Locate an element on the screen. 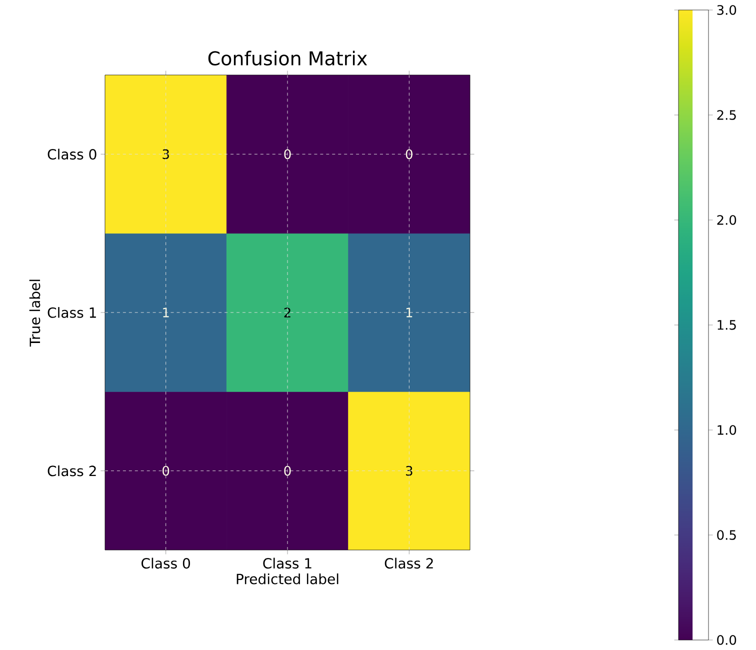 The width and height of the screenshot is (756, 650). color-bar-label: 2.0 is located at coordinates (726, 220).